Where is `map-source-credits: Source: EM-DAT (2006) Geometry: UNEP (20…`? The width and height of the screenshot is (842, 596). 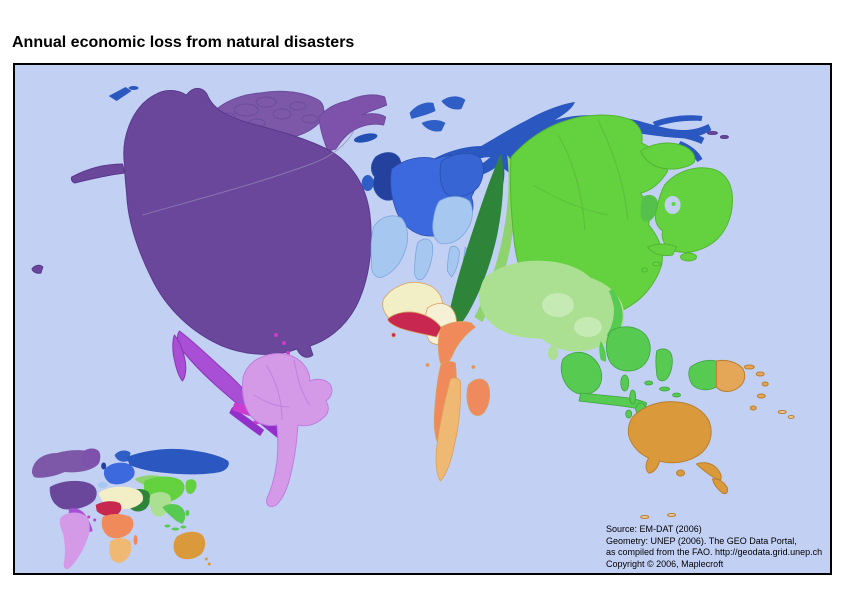 map-source-credits: Source: EM-DAT (2006) Geometry: UNEP (20… is located at coordinates (716, 547).